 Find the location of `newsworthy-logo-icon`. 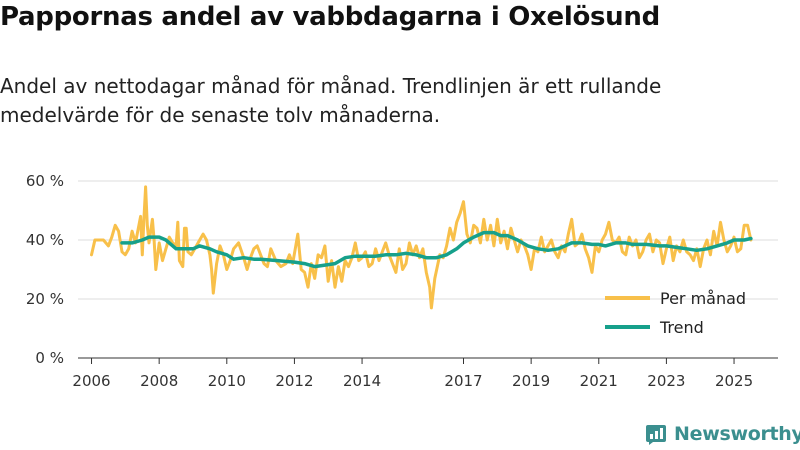

newsworthy-logo-icon is located at coordinates (656, 435).